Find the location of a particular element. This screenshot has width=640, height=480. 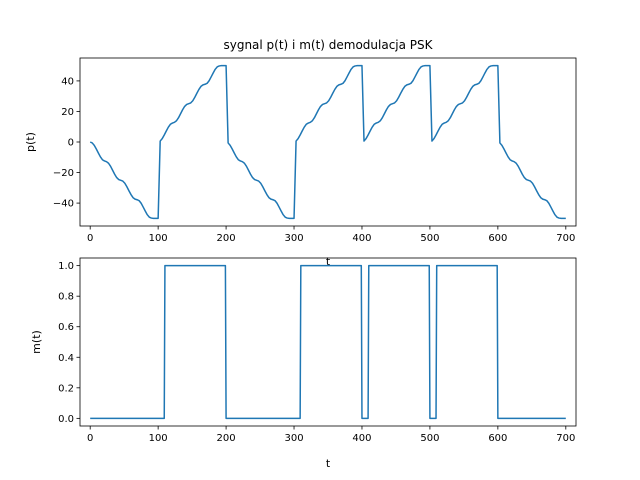

bottom-x-axis-label: t is located at coordinates (328, 463).